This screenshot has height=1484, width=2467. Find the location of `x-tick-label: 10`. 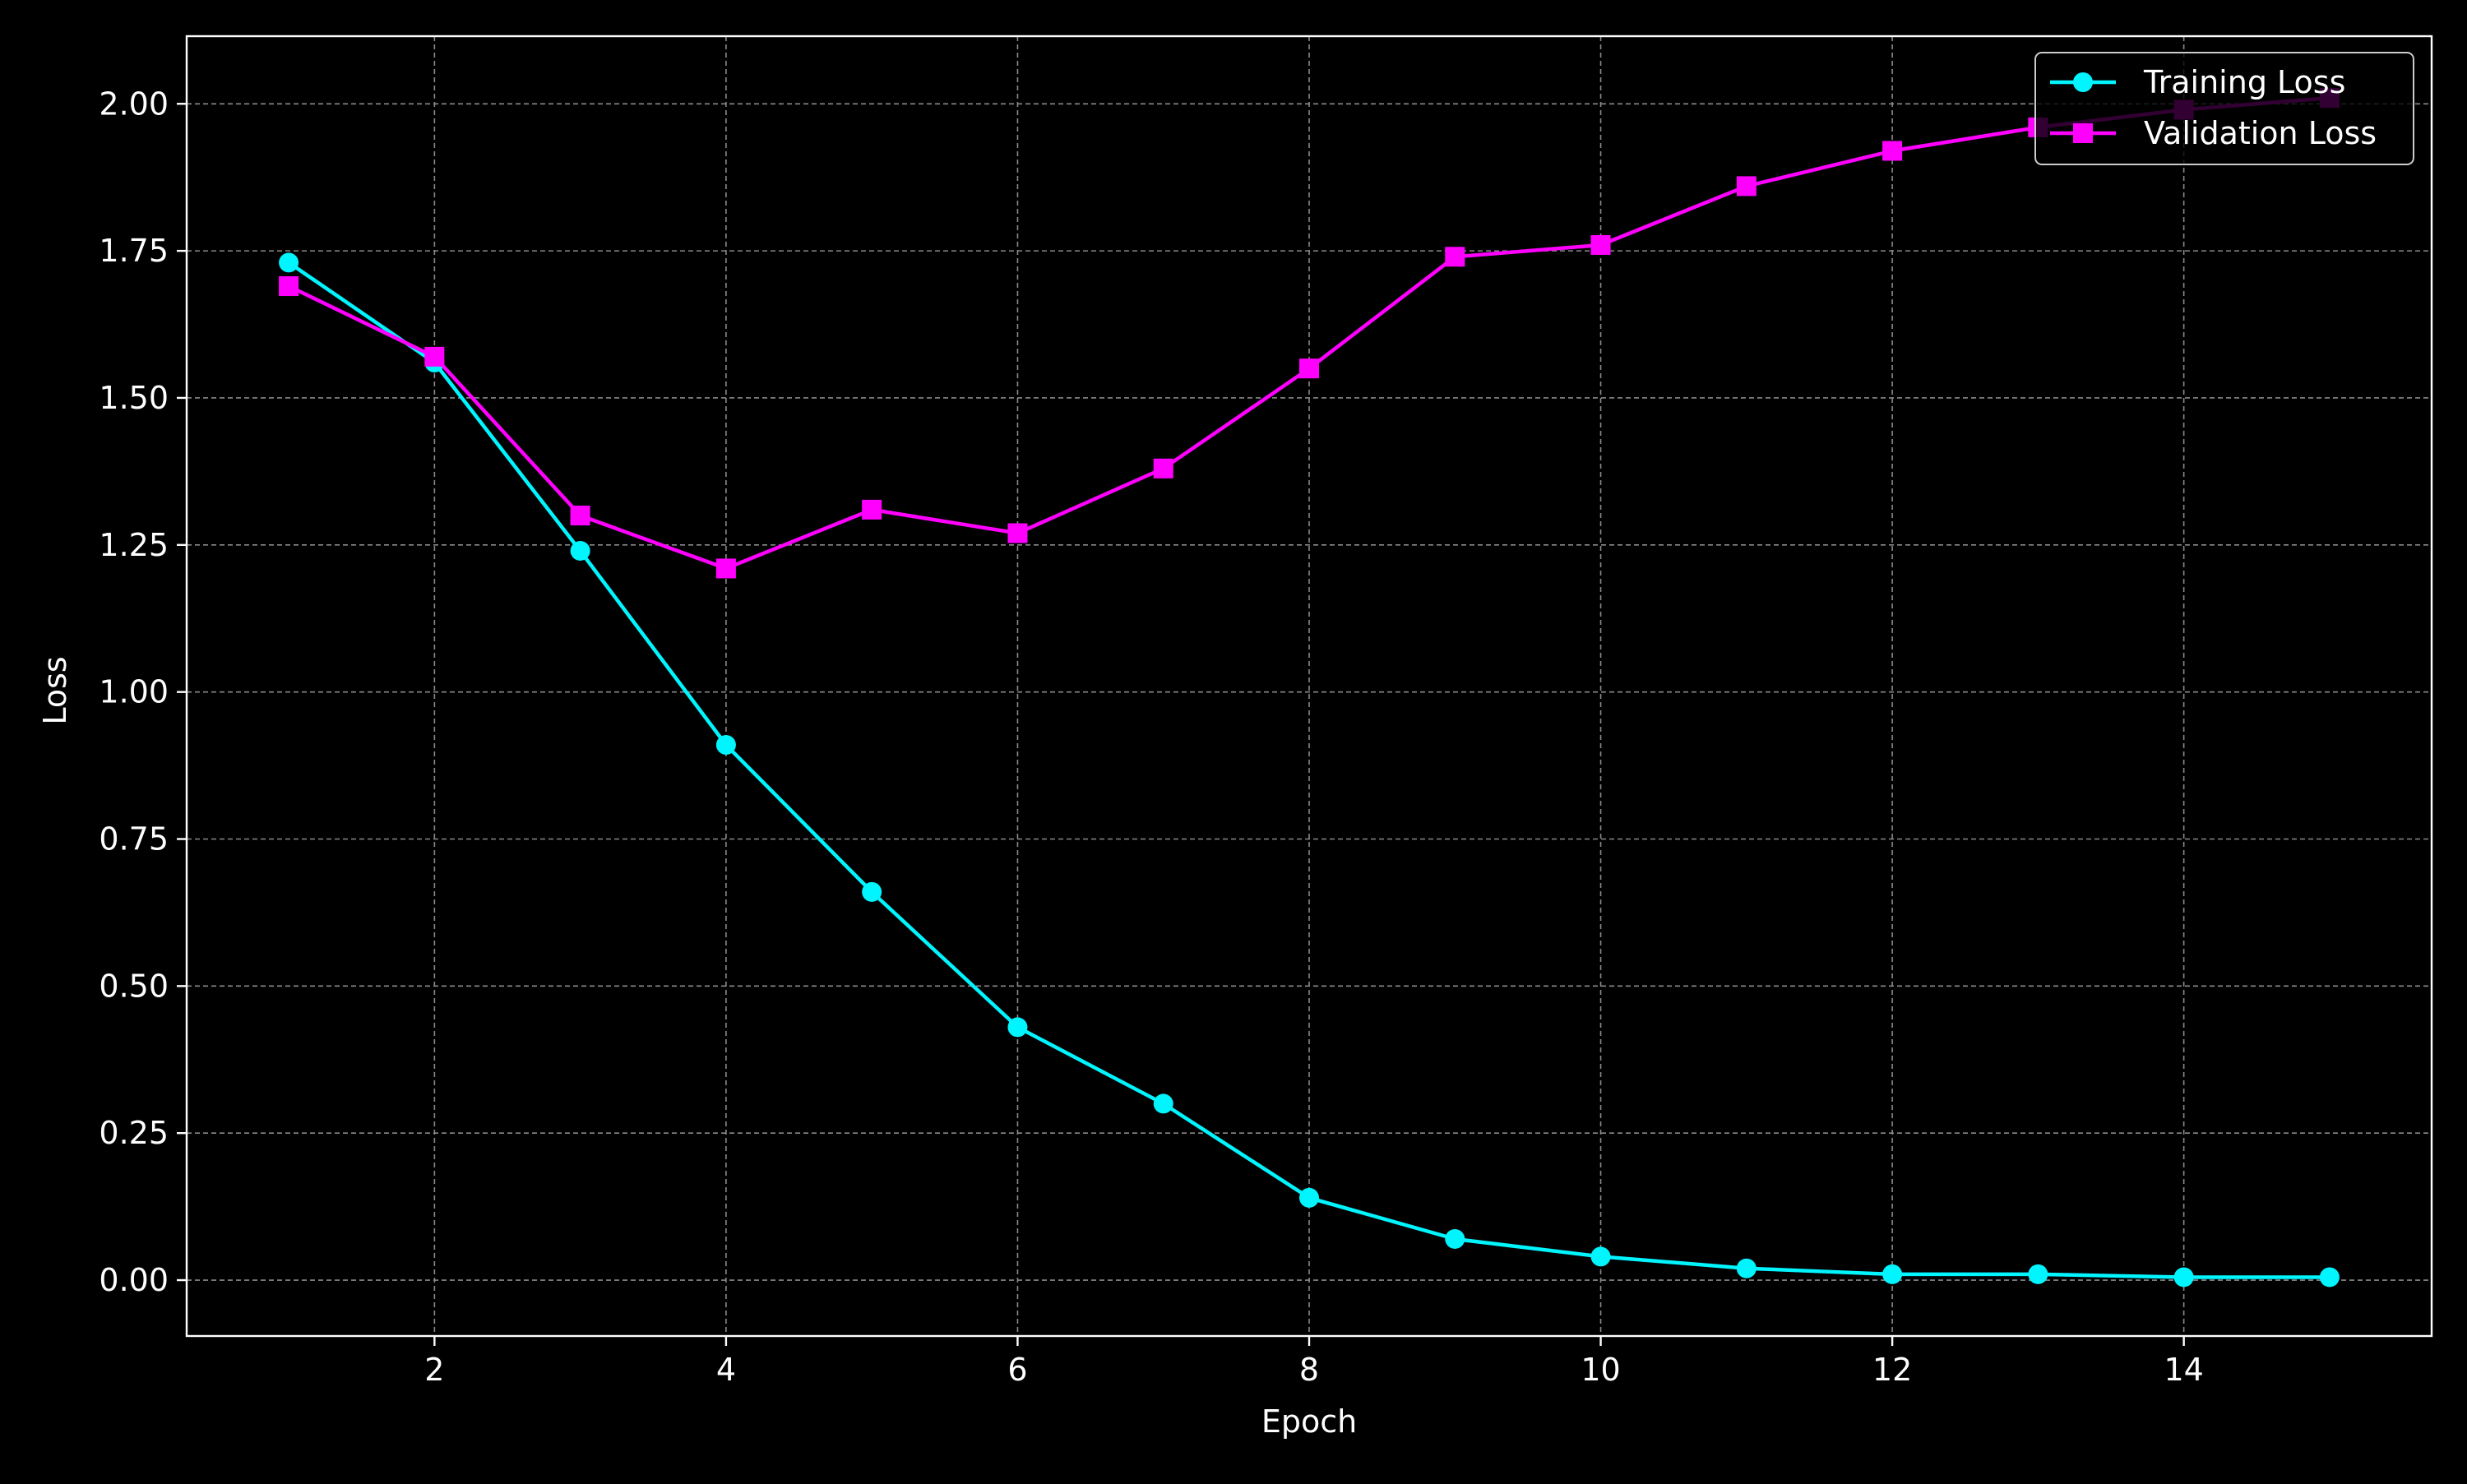

x-tick-label: 10 is located at coordinates (1601, 1370).